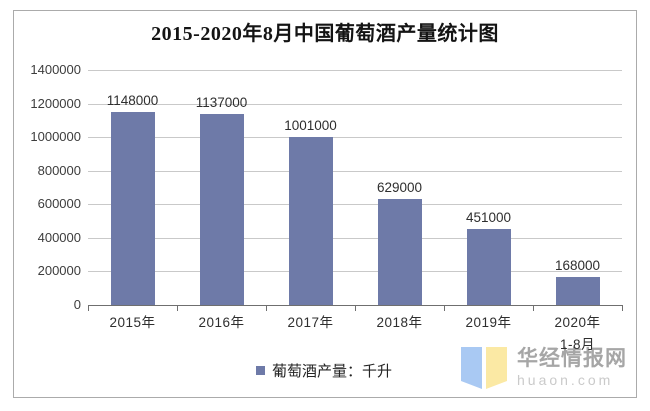 This screenshot has width=650, height=411. What do you see at coordinates (310, 125) in the screenshot?
I see `bar-value-label: 1001000` at bounding box center [310, 125].